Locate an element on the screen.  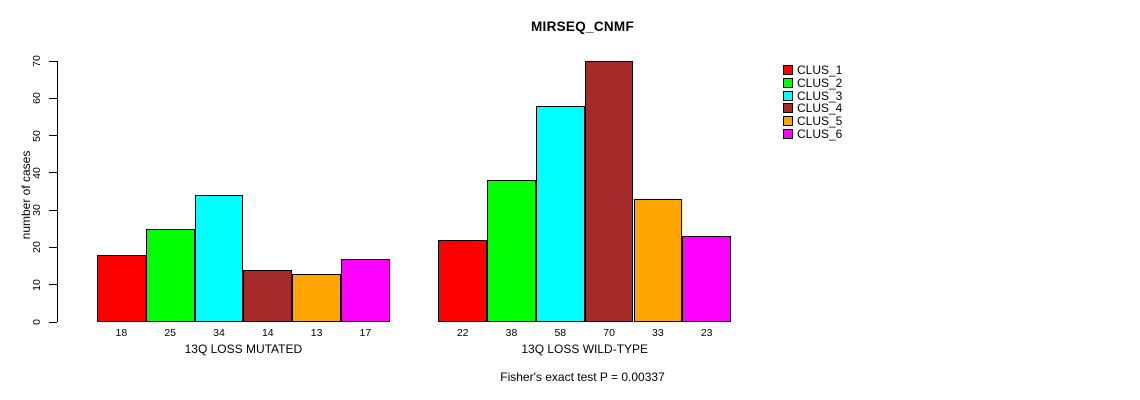
chart-title: MIRSEQ_CNMF is located at coordinates (582, 26).